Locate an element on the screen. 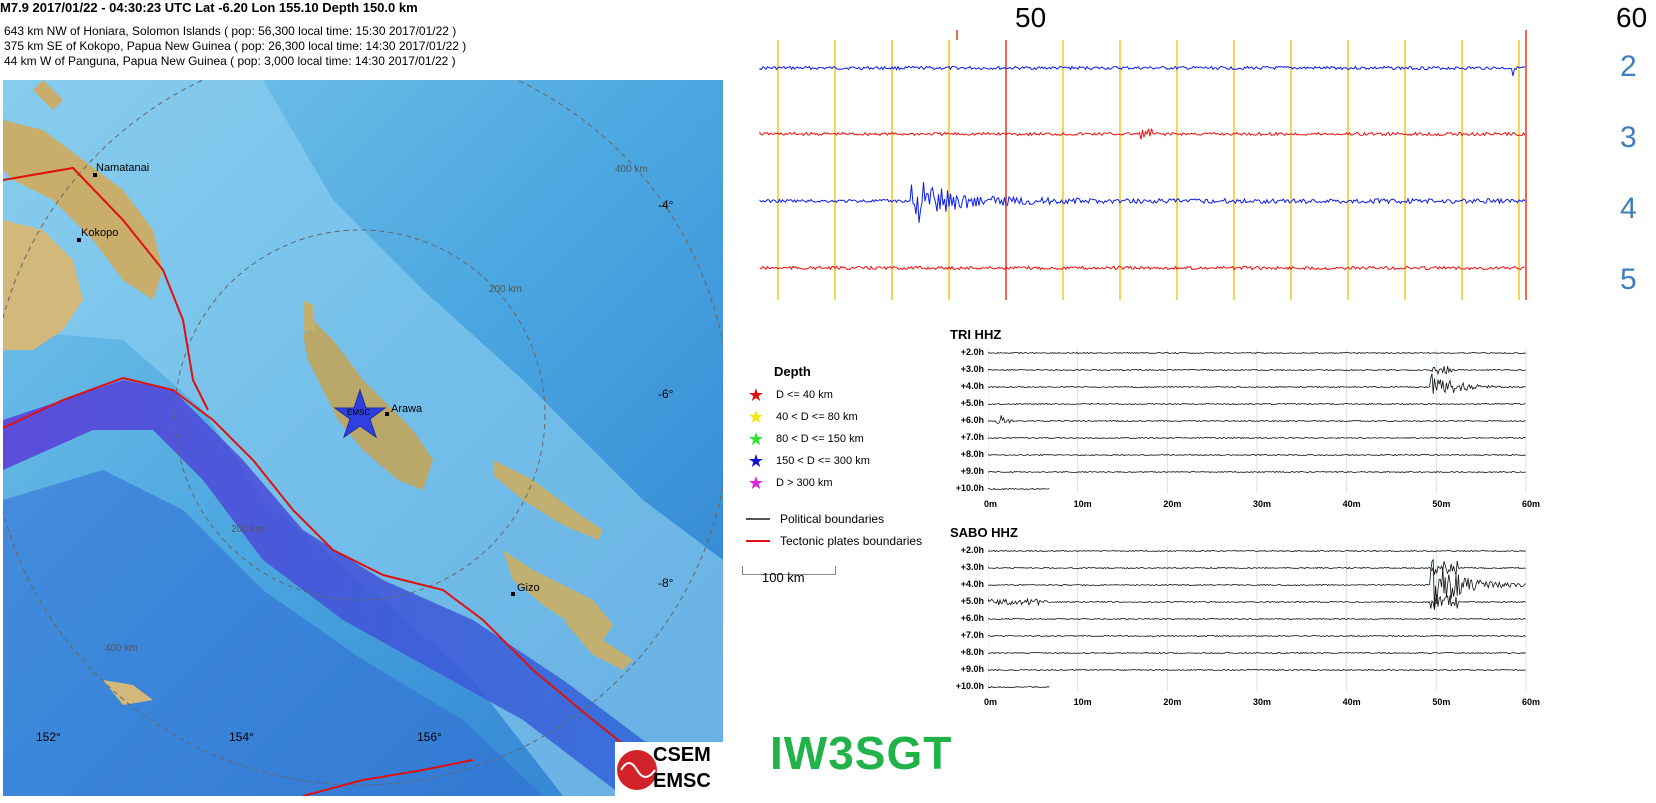 The width and height of the screenshot is (1656, 803). heli-row-label: +2.0h is located at coordinates (972, 352).